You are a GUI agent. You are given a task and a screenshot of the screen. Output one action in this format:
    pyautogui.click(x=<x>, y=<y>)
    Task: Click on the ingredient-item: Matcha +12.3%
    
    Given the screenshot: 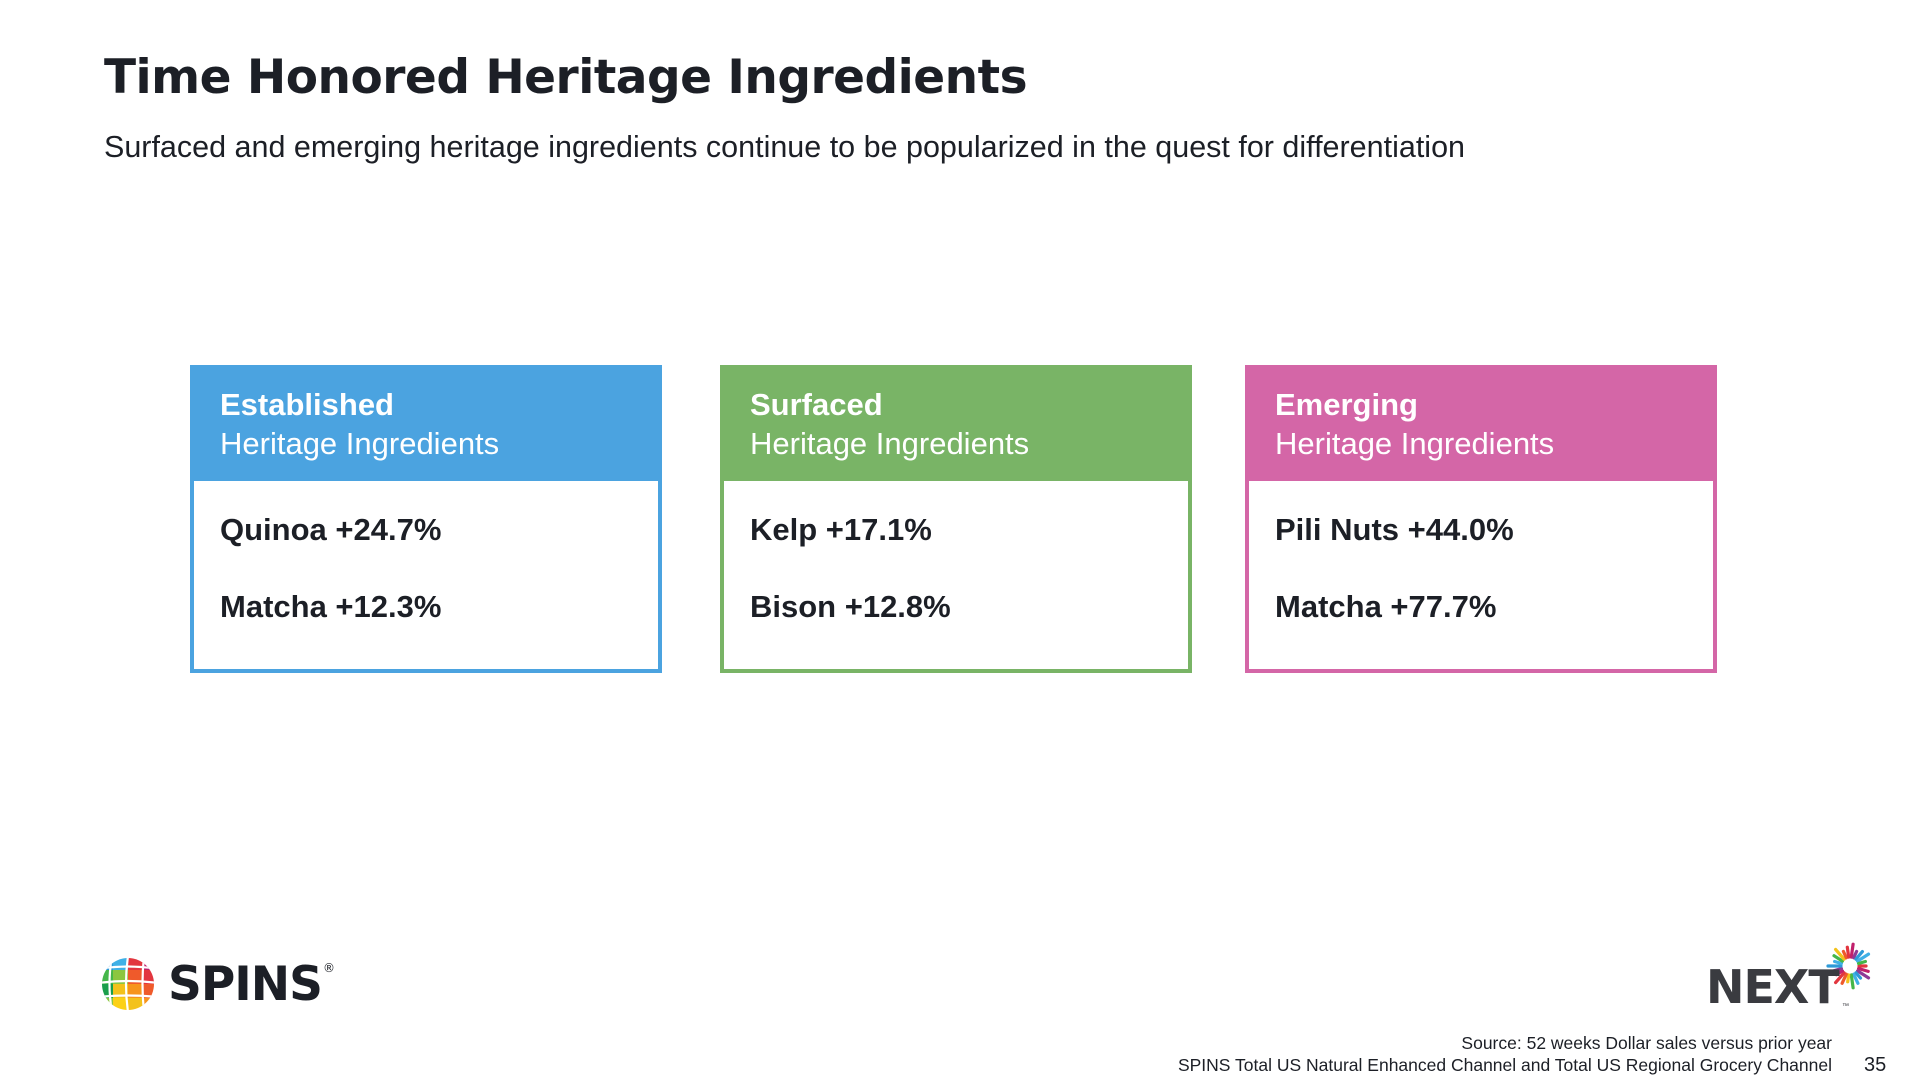 What is the action you would take?
    pyautogui.click(x=331, y=606)
    